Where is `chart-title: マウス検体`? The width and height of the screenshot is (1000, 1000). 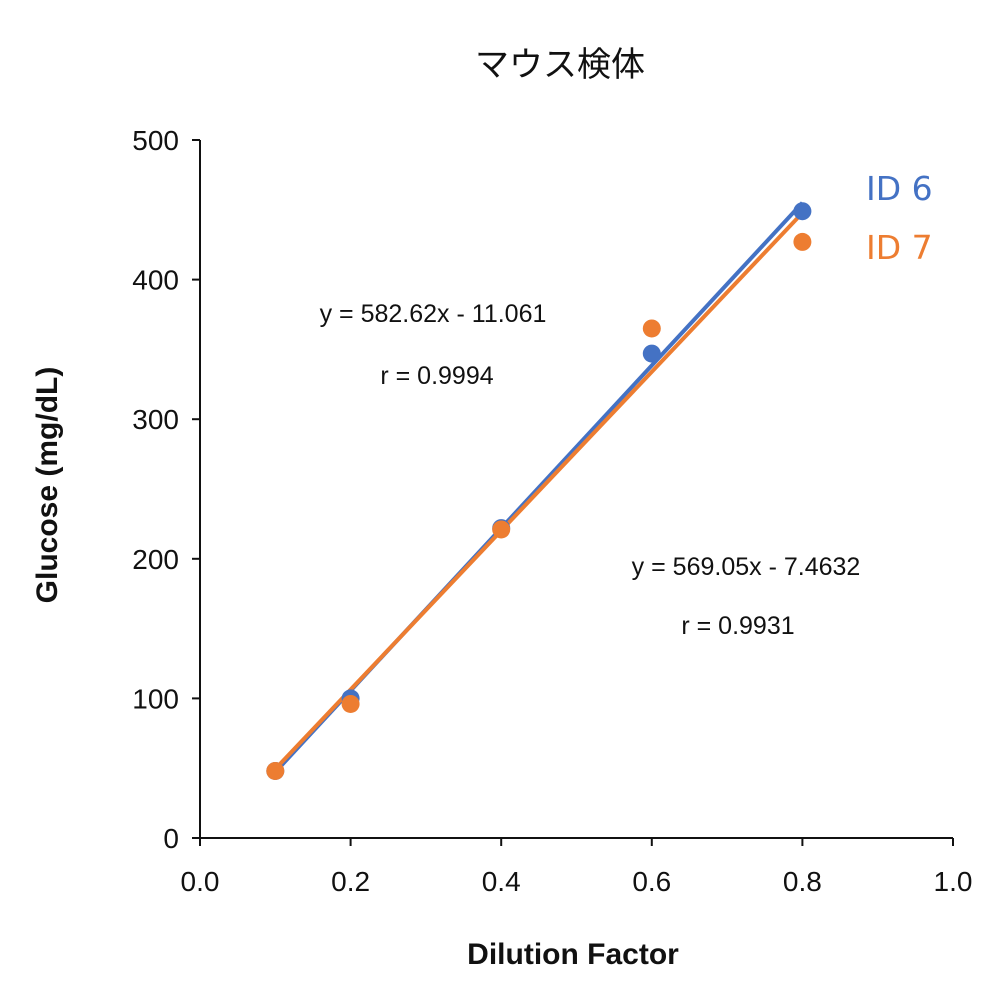 chart-title: マウス検体 is located at coordinates (560, 65).